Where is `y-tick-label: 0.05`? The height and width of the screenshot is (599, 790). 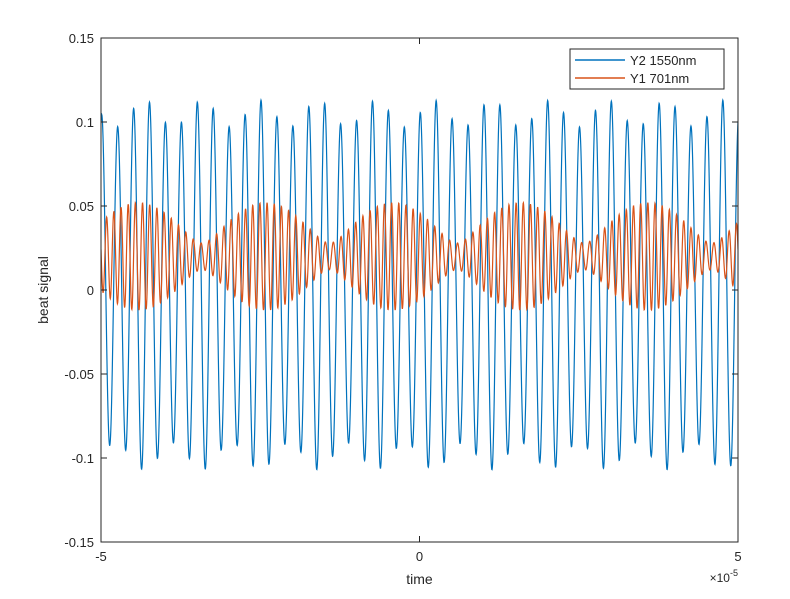 y-tick-label: 0.05 is located at coordinates (81, 206).